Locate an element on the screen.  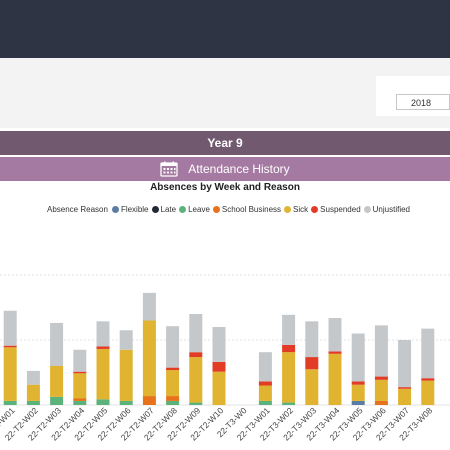
legend-item-late: Late is located at coordinates (164, 209).